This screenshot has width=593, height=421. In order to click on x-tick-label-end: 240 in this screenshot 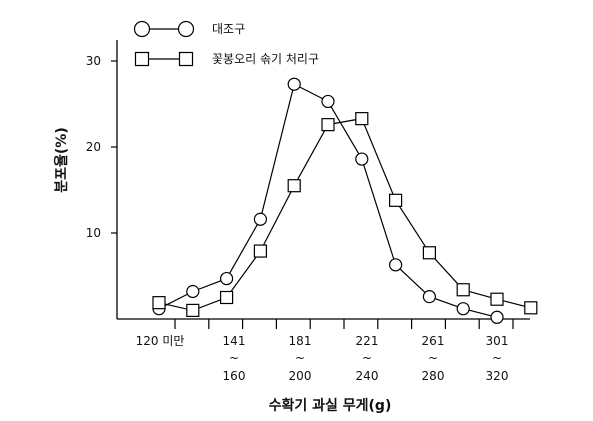, I will do `click(367, 376)`.